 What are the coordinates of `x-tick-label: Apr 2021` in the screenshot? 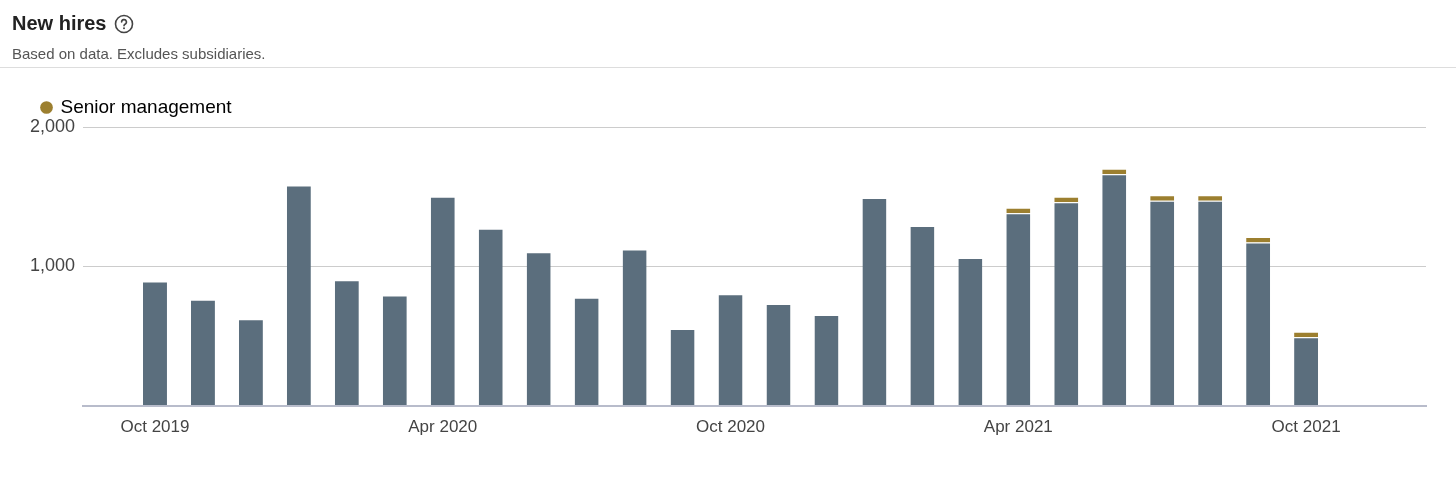 It's located at (1018, 427).